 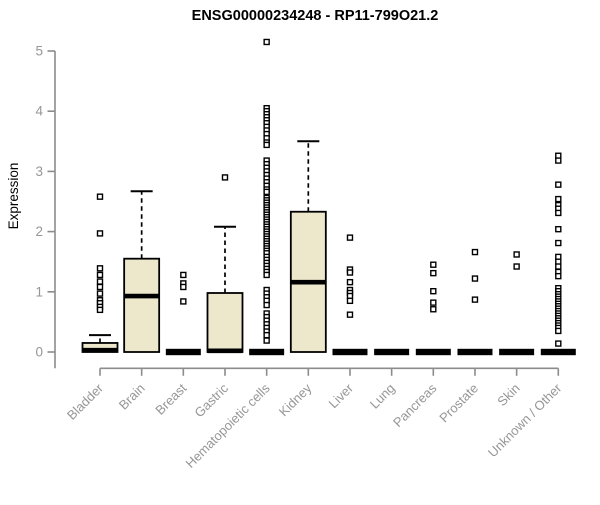 I want to click on boxplot-pancreas, so click(x=433, y=308).